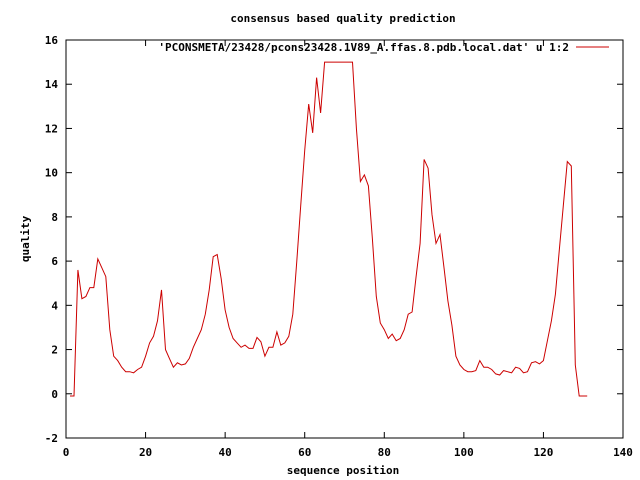 The width and height of the screenshot is (640, 480). What do you see at coordinates (343, 470) in the screenshot?
I see `x-axis-label: sequence position` at bounding box center [343, 470].